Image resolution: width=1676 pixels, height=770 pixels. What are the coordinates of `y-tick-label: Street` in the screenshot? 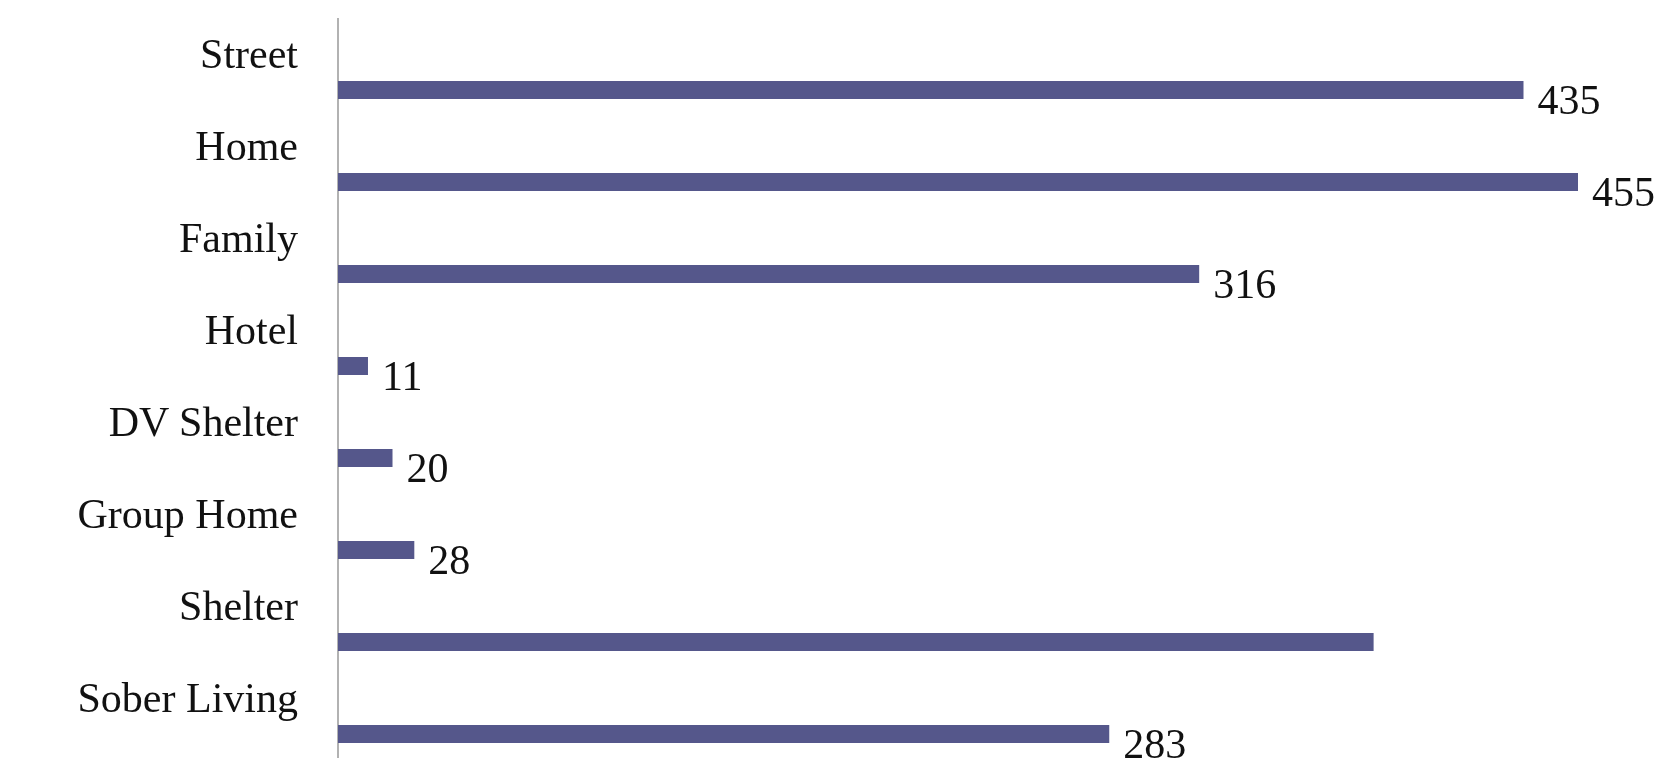 It's located at (249, 54).